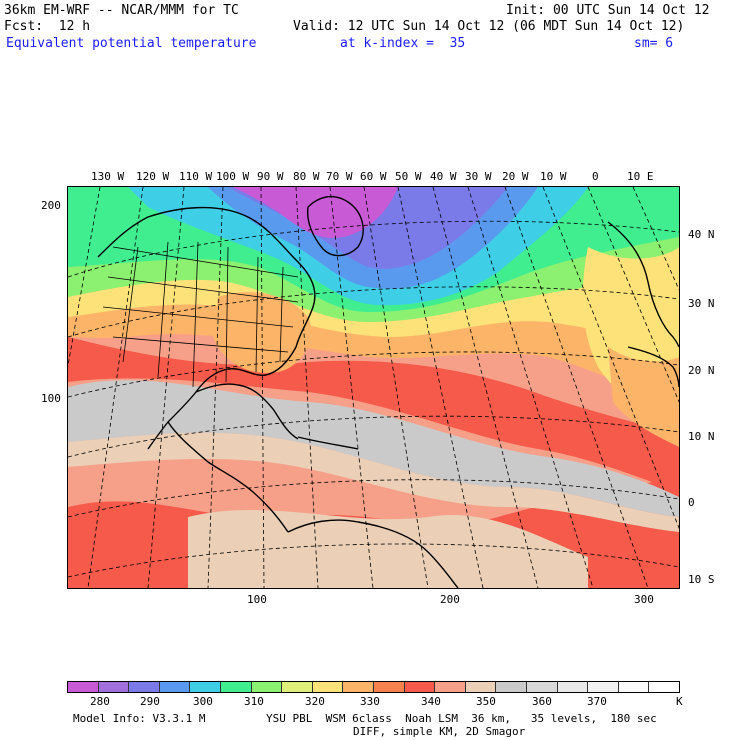  Describe the element at coordinates (701, 436) in the screenshot. I see `lat-label: 10 N` at that location.